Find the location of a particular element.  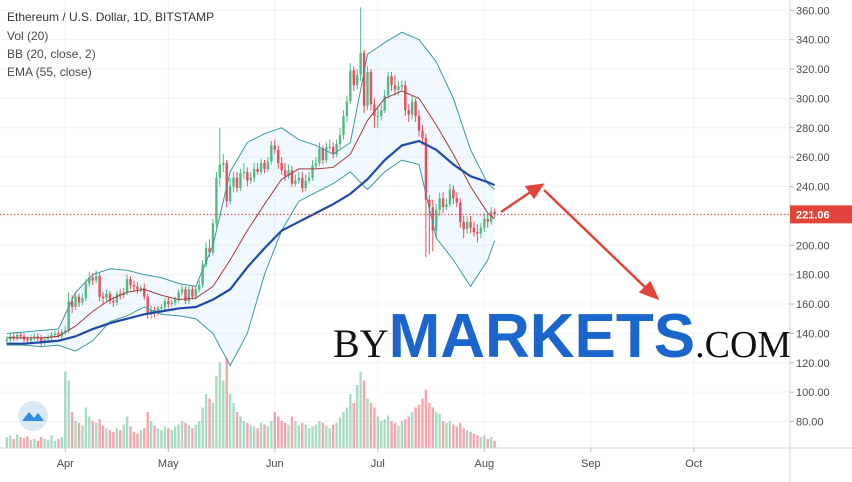

legend-volume: Vol (20) is located at coordinates (27, 36).